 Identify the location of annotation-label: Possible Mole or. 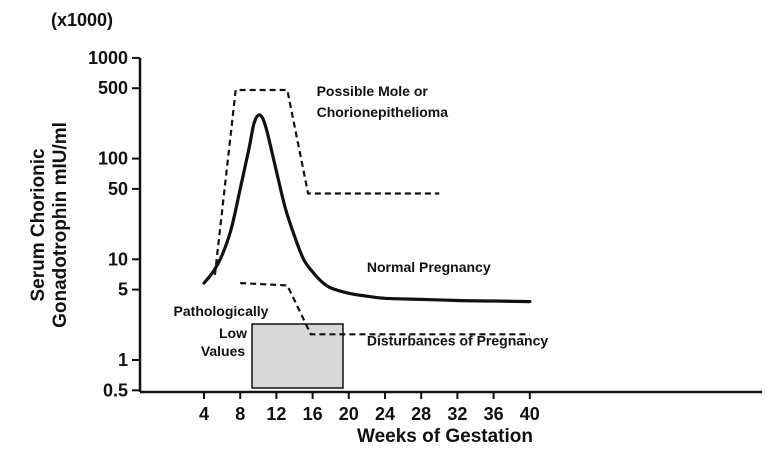
(373, 91).